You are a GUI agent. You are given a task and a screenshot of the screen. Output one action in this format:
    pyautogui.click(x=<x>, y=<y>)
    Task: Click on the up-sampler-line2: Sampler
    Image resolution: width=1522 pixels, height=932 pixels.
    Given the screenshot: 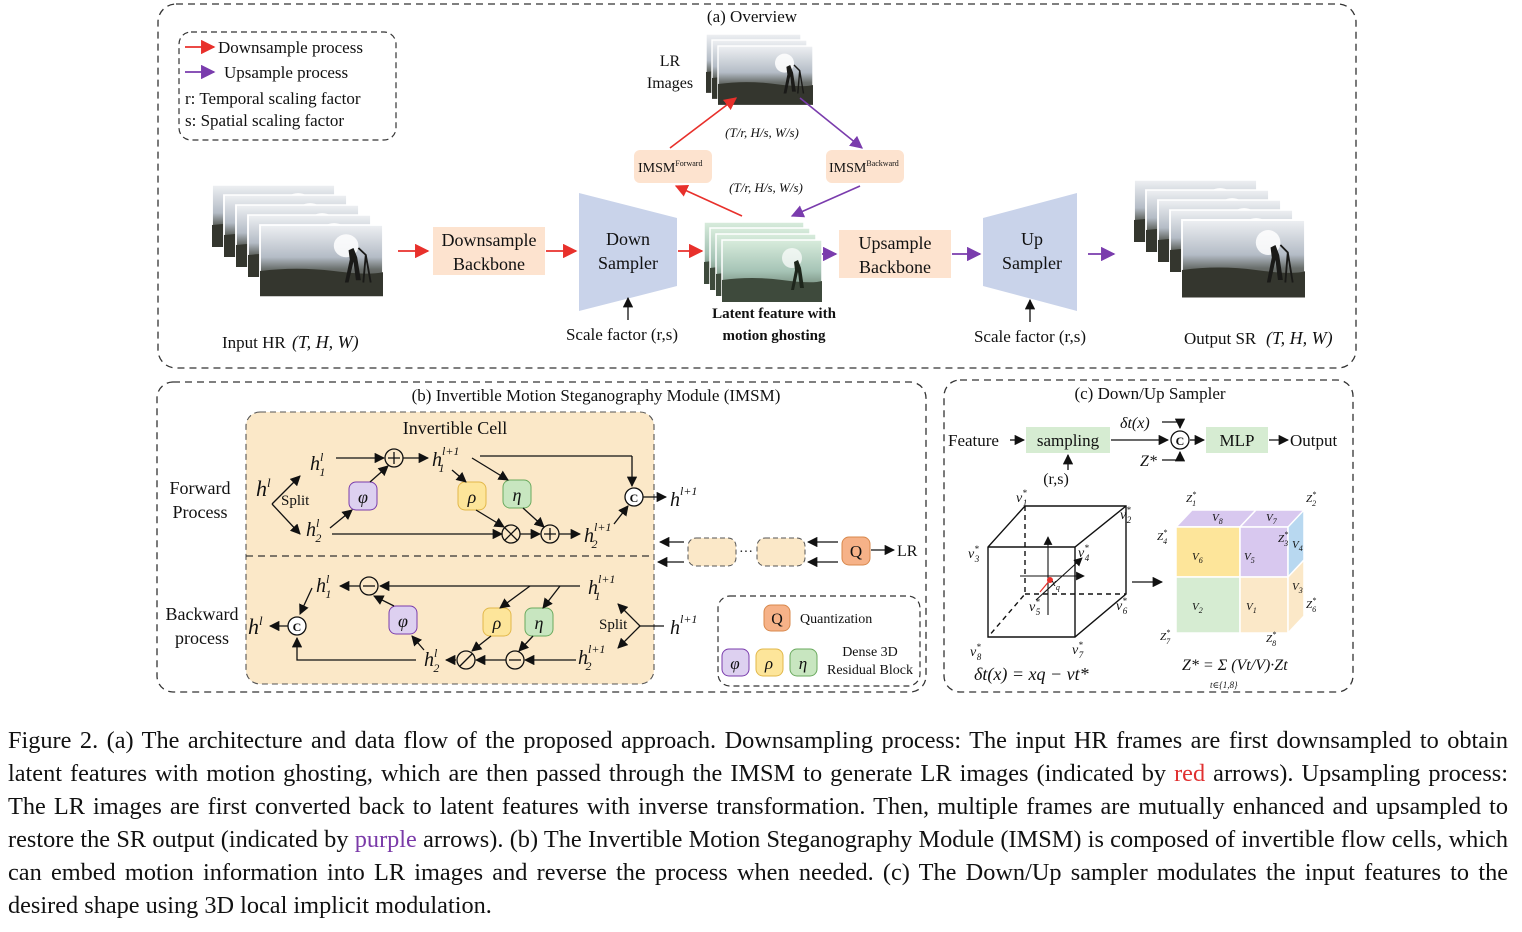 What is the action you would take?
    pyautogui.click(x=1032, y=263)
    